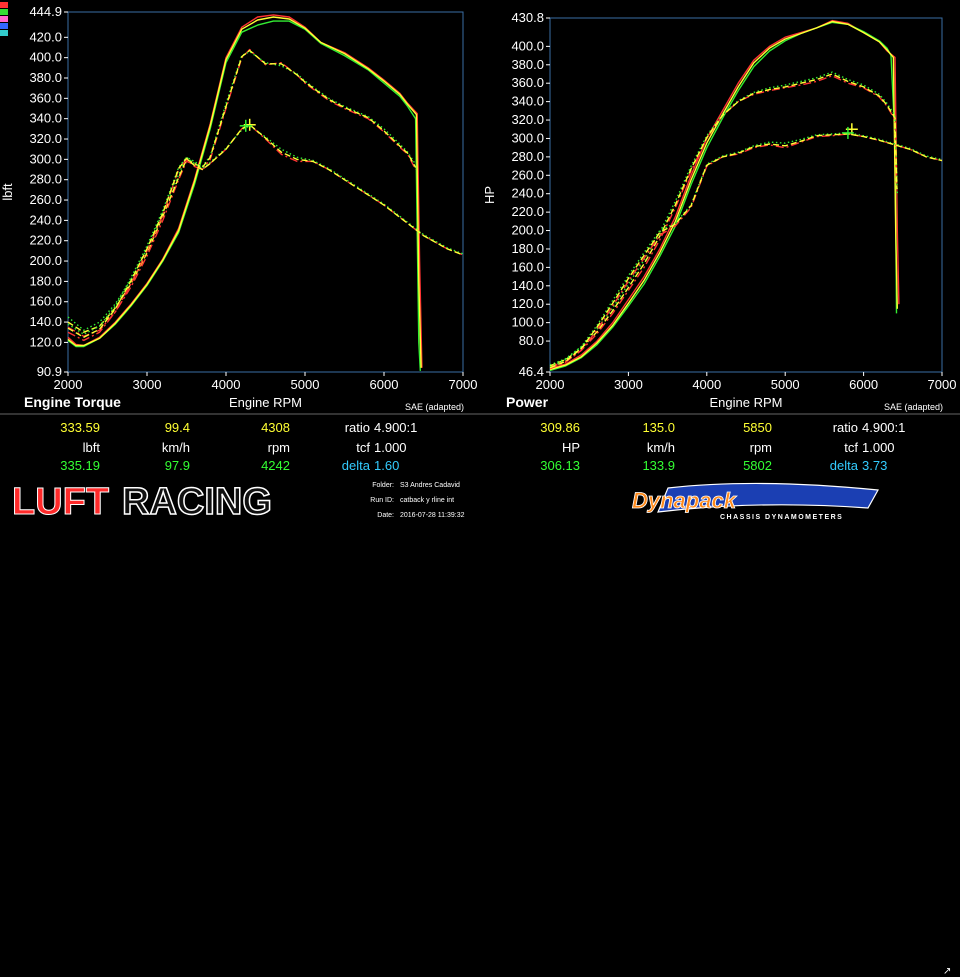 Image resolution: width=960 pixels, height=977 pixels. What do you see at coordinates (884, 427) in the screenshot?
I see `ratio-value: 4.900:1` at bounding box center [884, 427].